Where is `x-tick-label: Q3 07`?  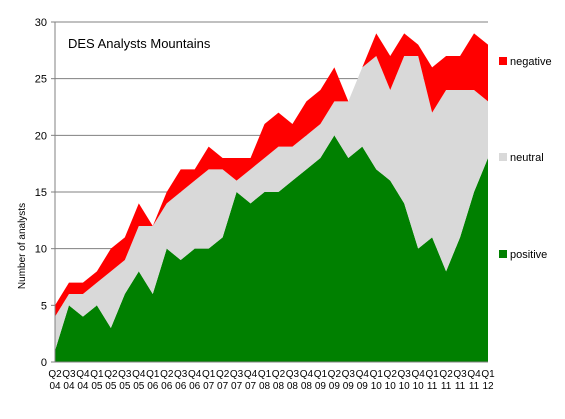 x-tick-label: Q3 07 is located at coordinates (237, 380).